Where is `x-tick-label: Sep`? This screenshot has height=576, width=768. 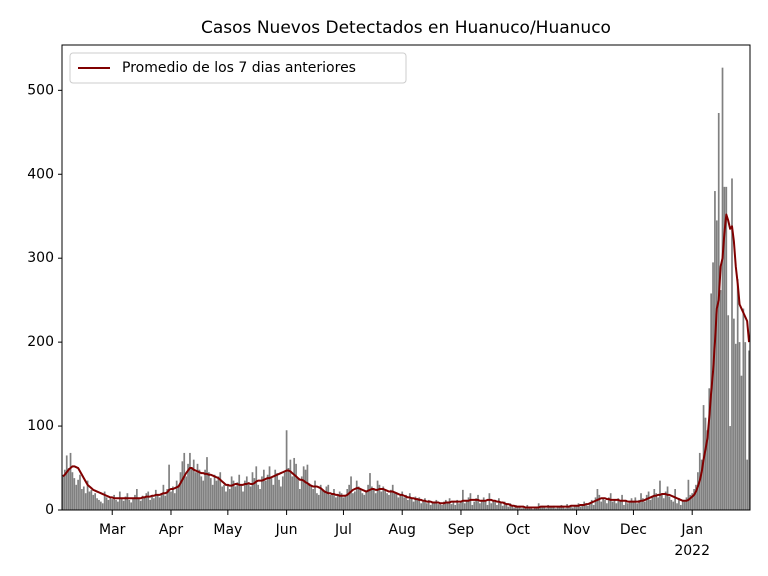 x-tick-label: Sep is located at coordinates (461, 530).